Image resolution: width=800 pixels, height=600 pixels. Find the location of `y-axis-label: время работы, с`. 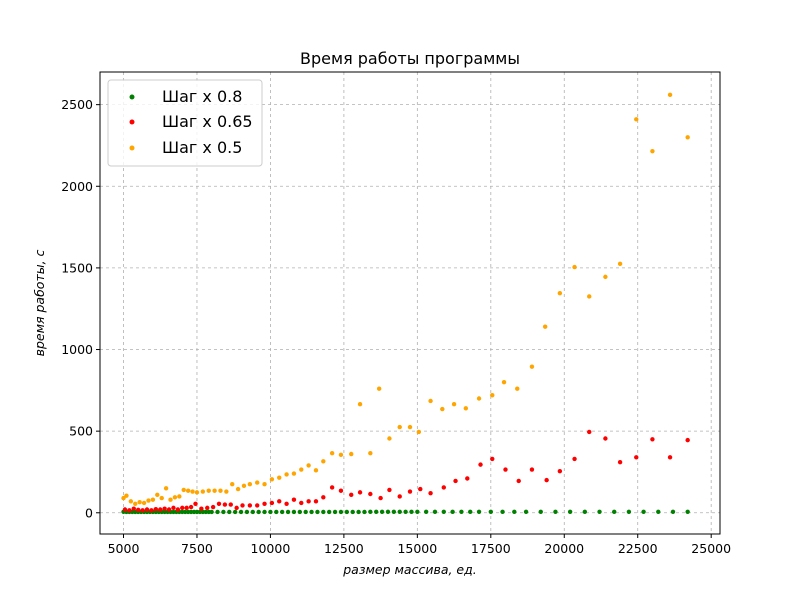

y-axis-label: время работы, с is located at coordinates (39, 302).